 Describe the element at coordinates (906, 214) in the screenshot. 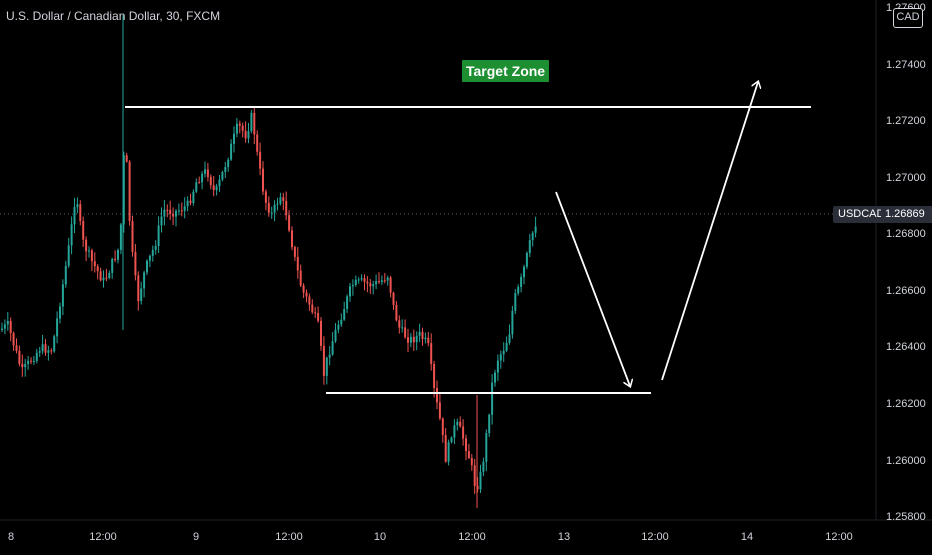

I see `last-price-label: 1.26869` at that location.